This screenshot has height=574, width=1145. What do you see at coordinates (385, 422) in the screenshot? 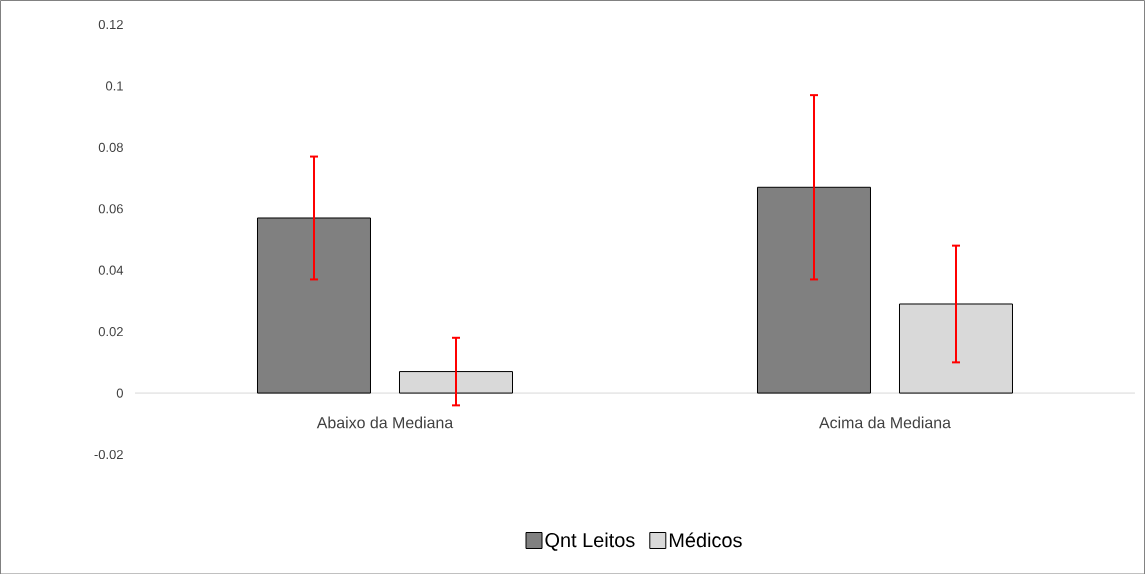
I see `x-tick-label: Abaixo da Mediana` at bounding box center [385, 422].